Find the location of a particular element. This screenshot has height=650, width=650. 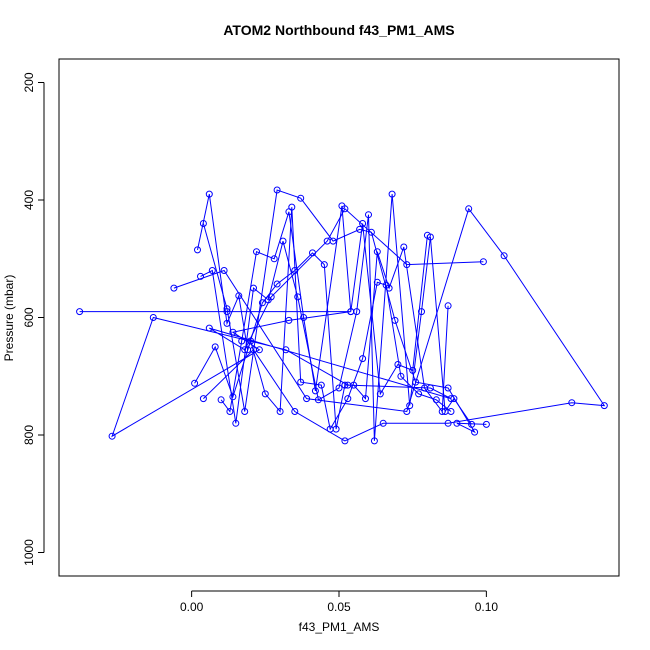

y-tick-label: 200 is located at coordinates (29, 82).